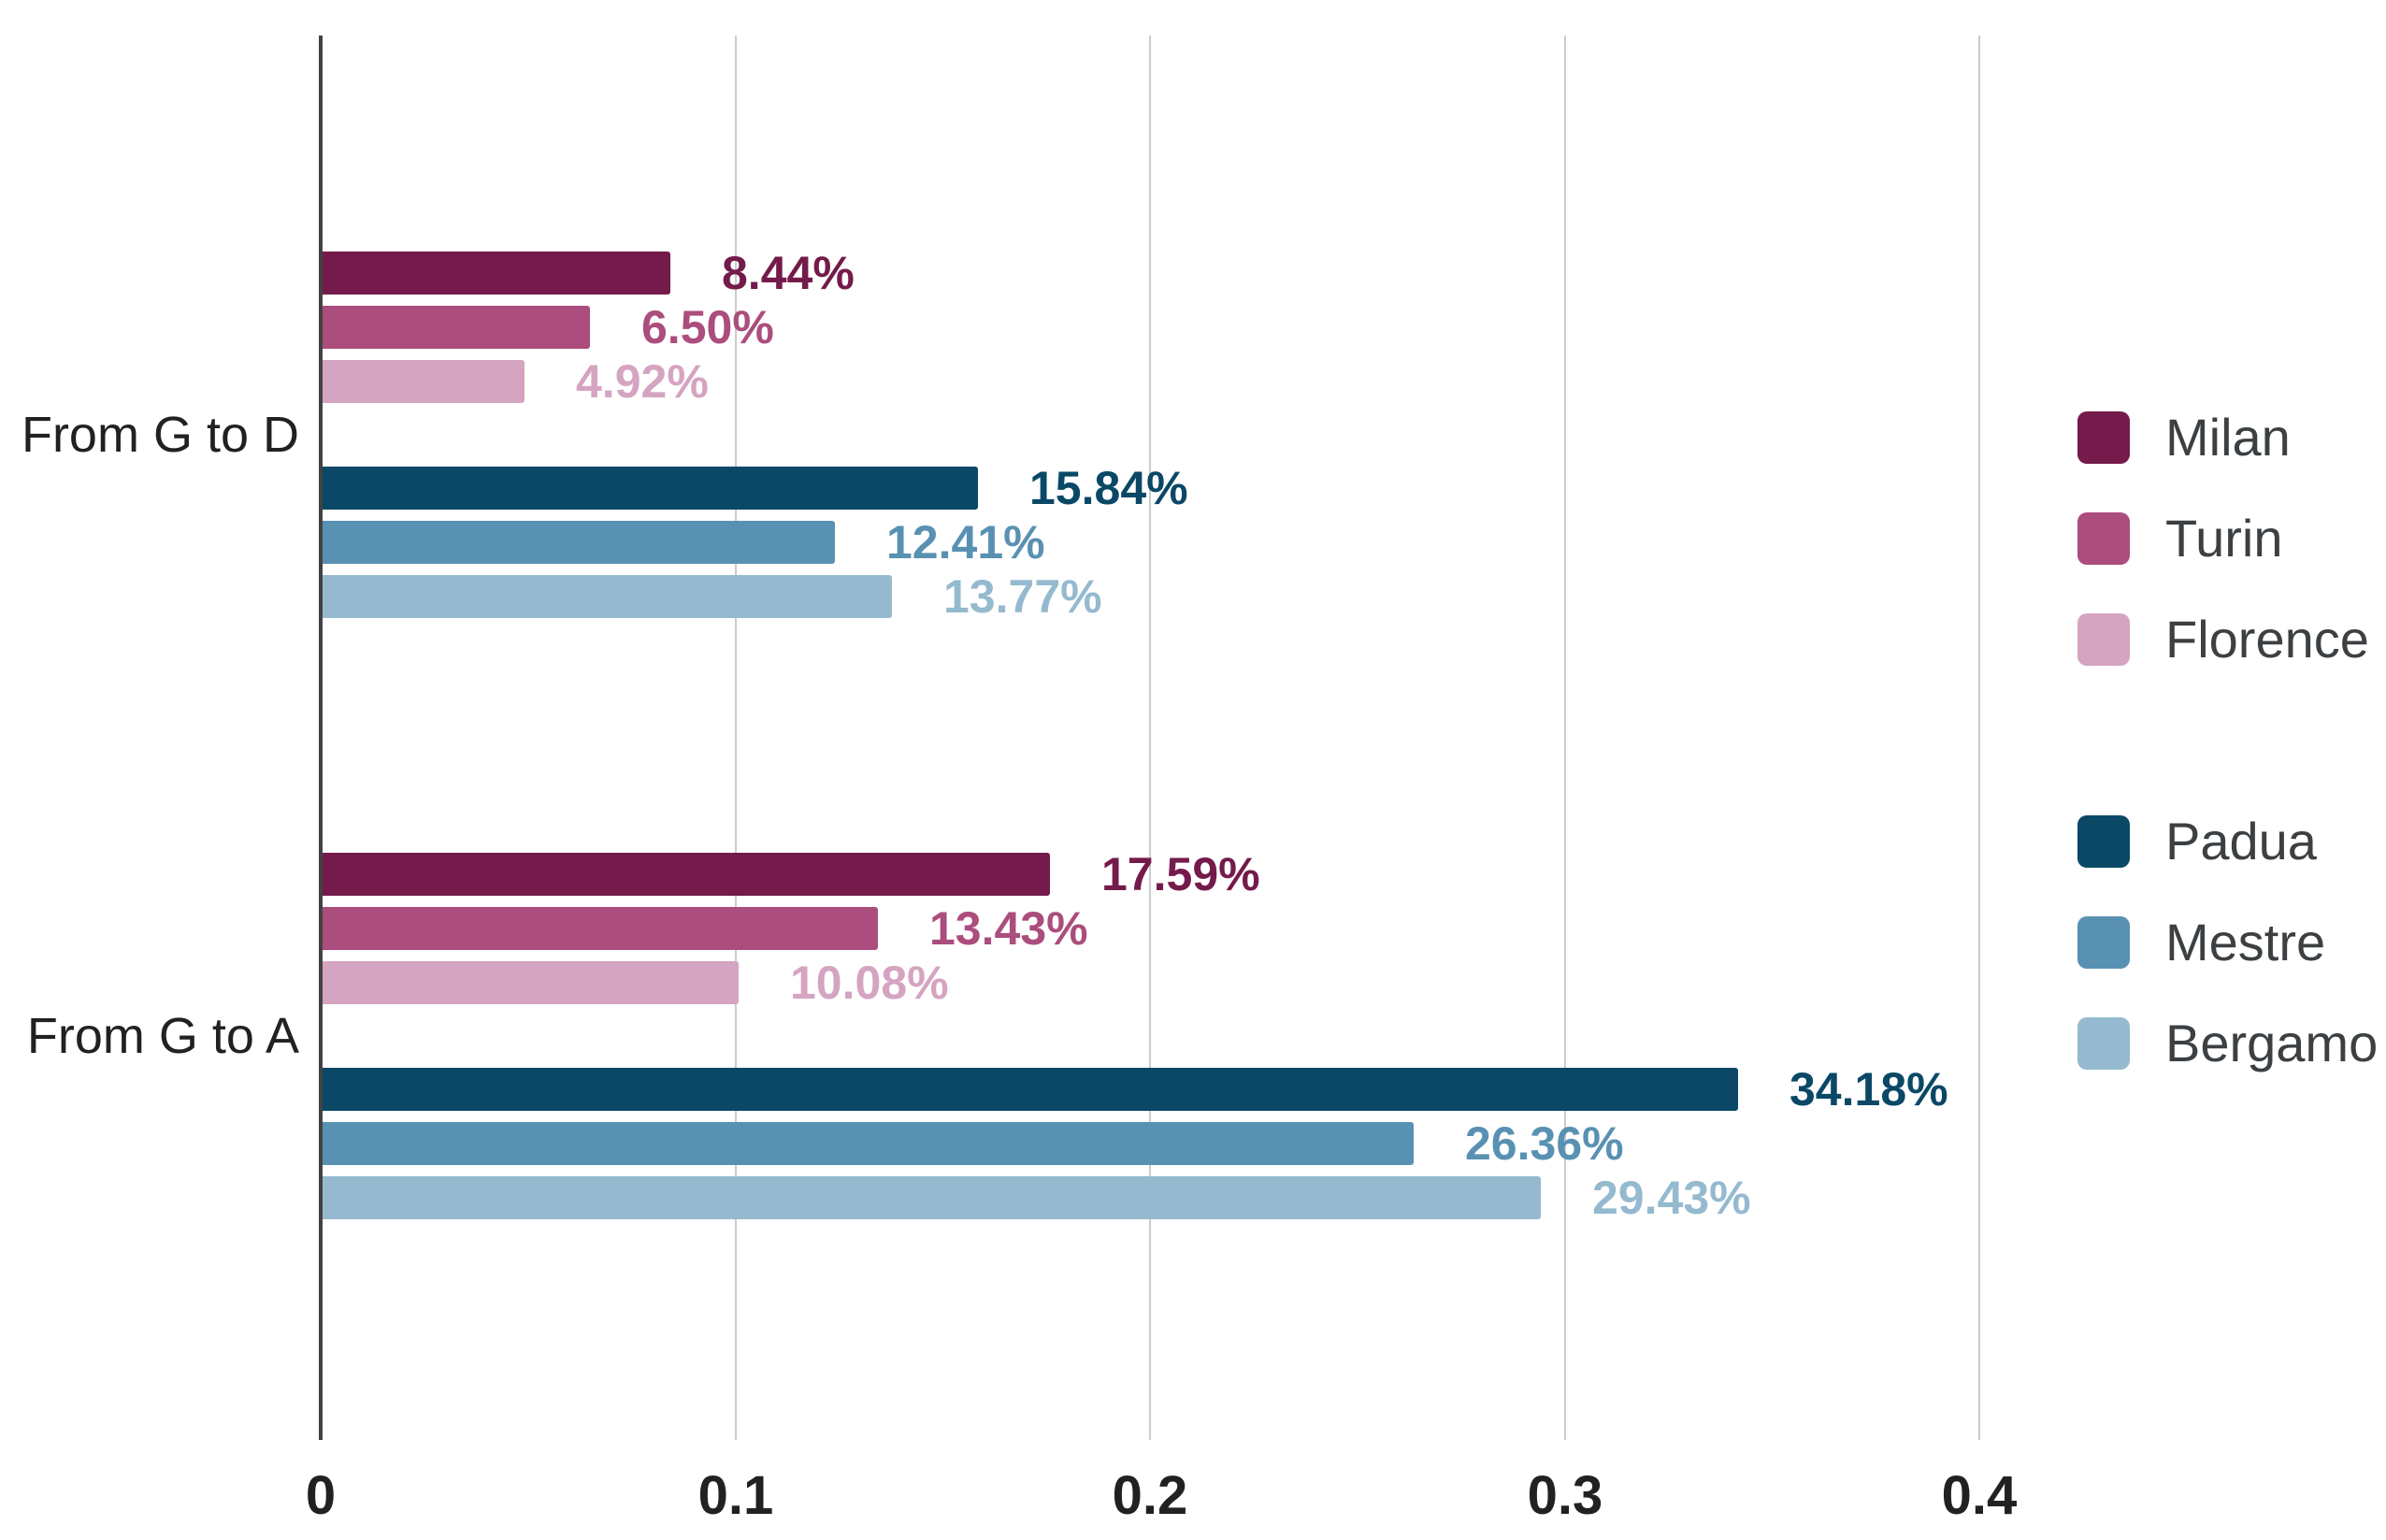 The width and height of the screenshot is (2386, 1540). What do you see at coordinates (2224, 538) in the screenshot?
I see `legend-label-turin: Turin` at bounding box center [2224, 538].